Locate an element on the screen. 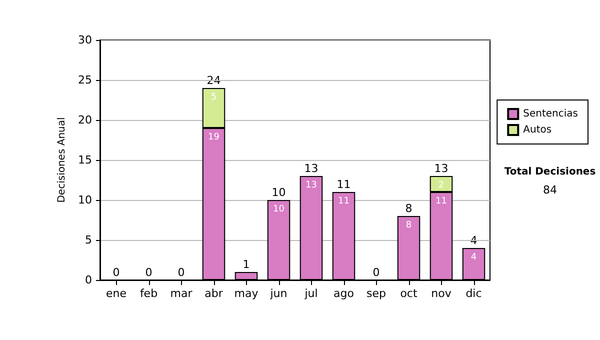 The height and width of the screenshot is (340, 600). data-label: 13 is located at coordinates (311, 185).